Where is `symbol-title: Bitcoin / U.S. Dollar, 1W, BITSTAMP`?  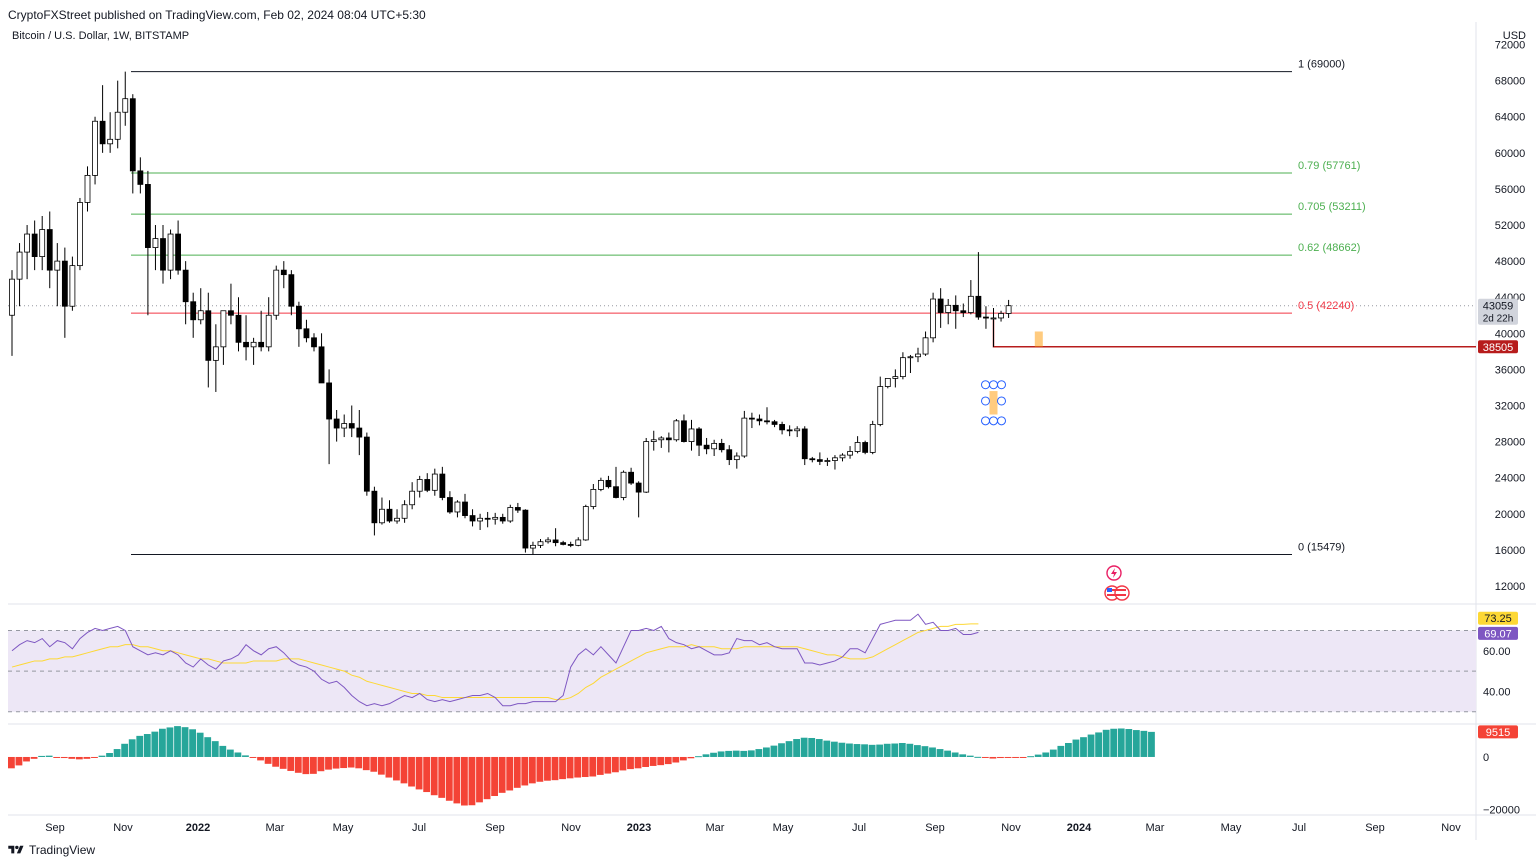
symbol-title: Bitcoin / U.S. Dollar, 1W, BITSTAMP is located at coordinates (101, 36).